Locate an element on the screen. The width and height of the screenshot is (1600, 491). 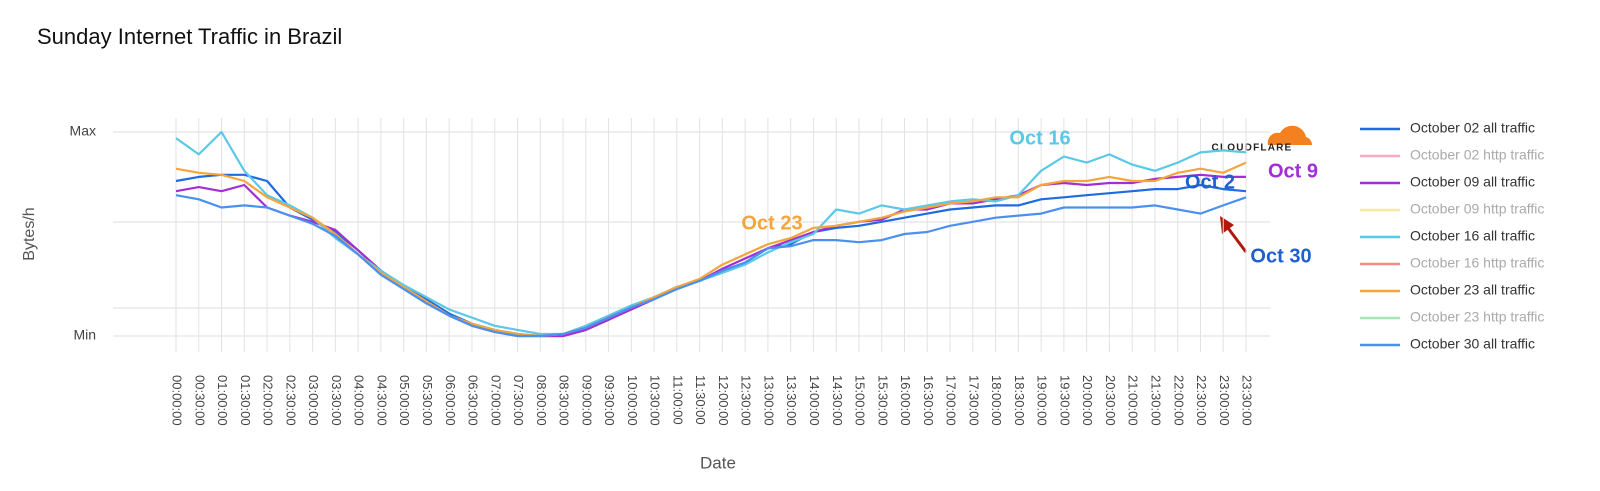
x-tick-label: 15:30:00 is located at coordinates (882, 400).